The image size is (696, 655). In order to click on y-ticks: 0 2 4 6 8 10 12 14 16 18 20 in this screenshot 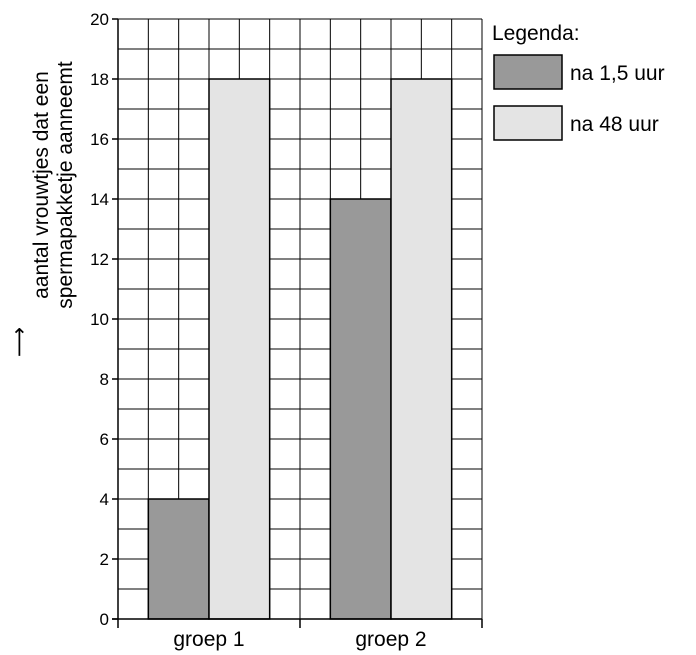, I will do `click(104, 319)`.